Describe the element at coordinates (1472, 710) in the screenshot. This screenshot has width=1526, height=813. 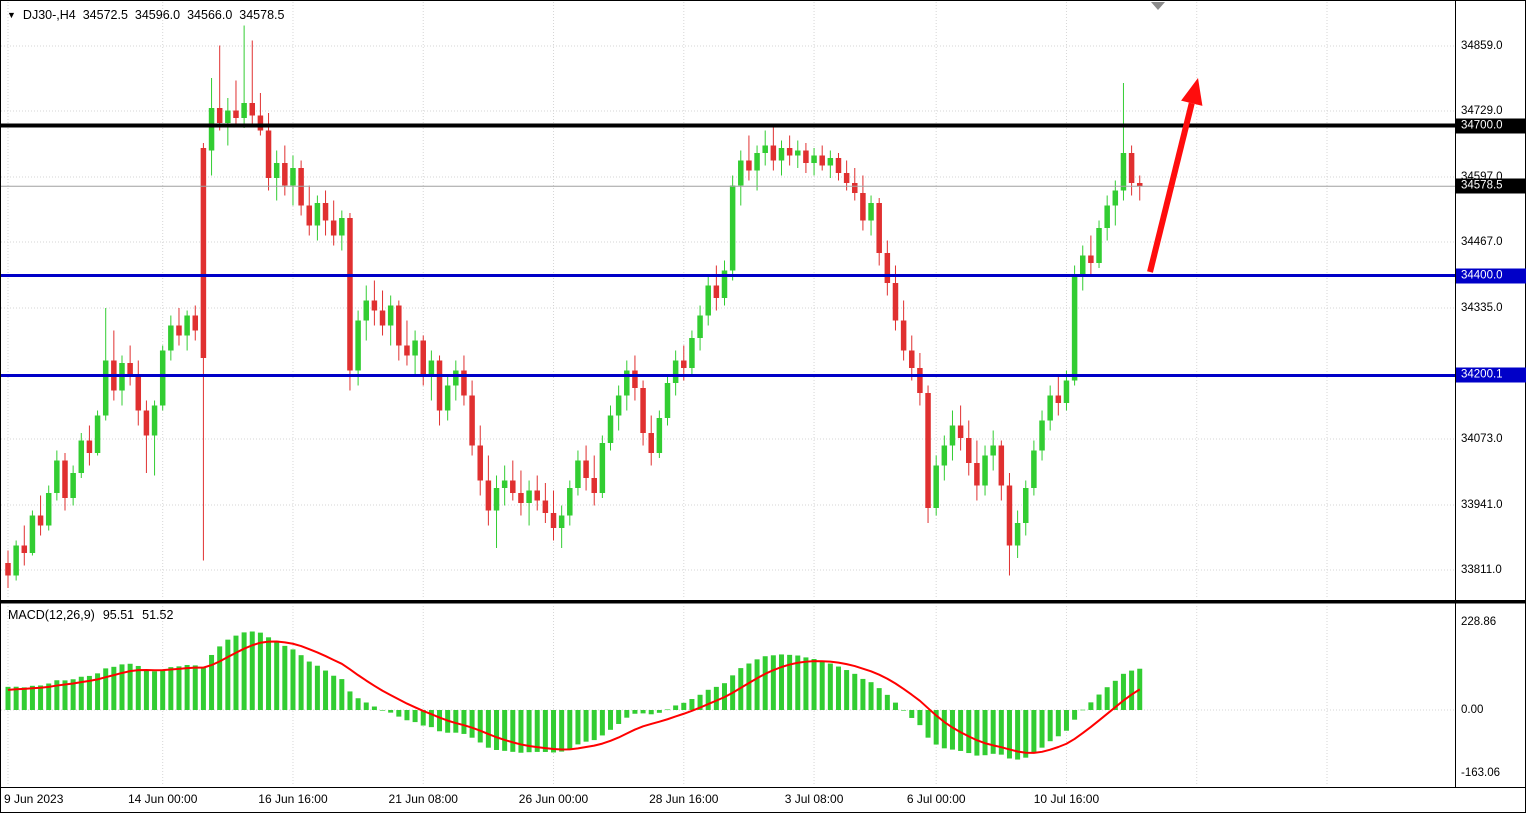
I see `macd-scale-label: 0.00` at that location.